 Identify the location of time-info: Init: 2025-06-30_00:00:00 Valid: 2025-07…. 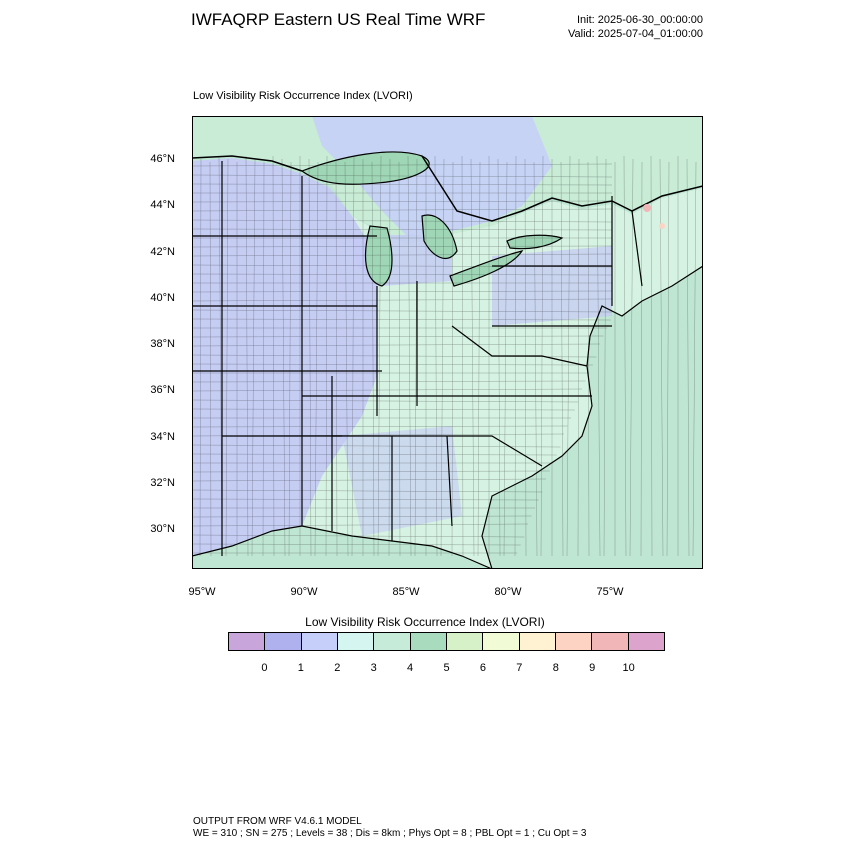
(635, 27).